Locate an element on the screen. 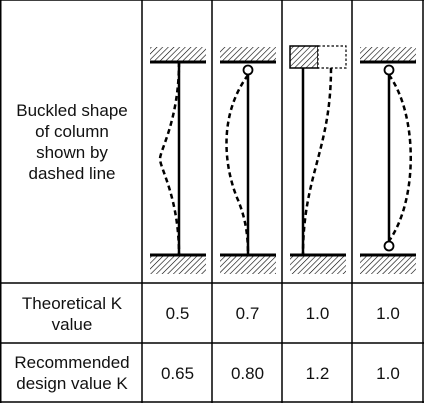 Image resolution: width=424 pixels, height=403 pixels. recommended-k-fixed-pinned: 0.80 is located at coordinates (247, 373).